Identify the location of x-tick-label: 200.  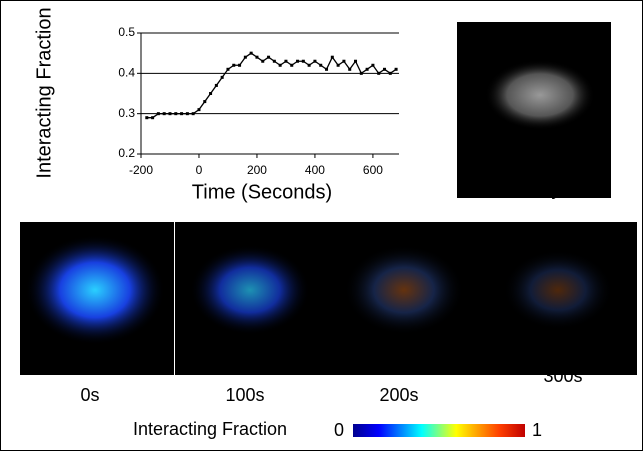
(257, 170).